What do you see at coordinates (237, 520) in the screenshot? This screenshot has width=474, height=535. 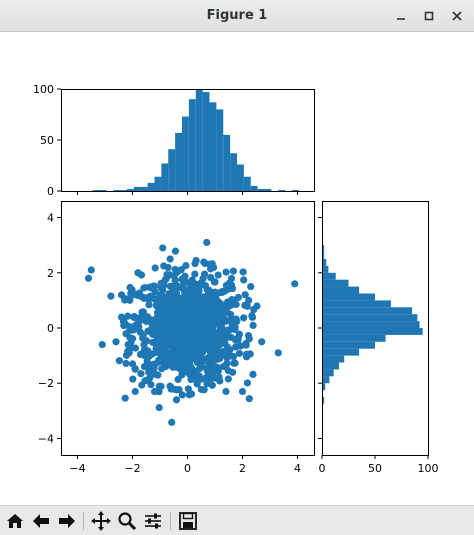 I see `navigation-toolbar` at bounding box center [237, 520].